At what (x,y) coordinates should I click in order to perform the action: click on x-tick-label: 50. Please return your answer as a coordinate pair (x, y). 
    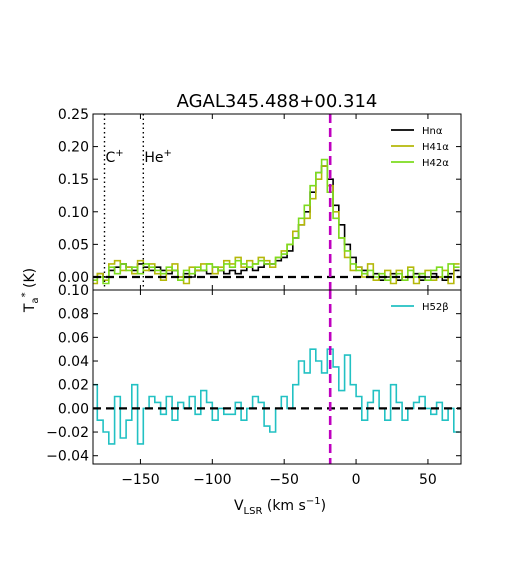
    Looking at the image, I should click on (428, 480).